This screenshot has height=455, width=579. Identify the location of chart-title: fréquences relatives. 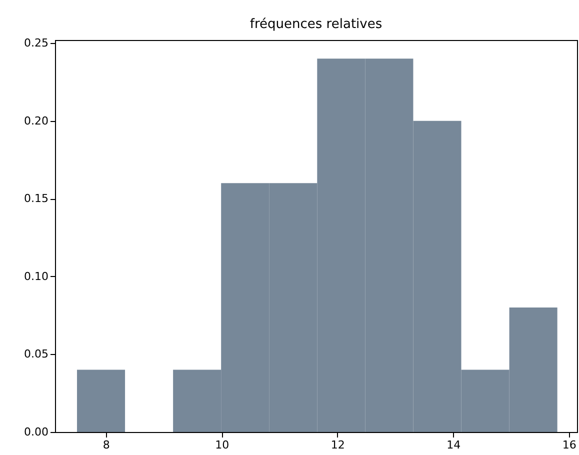
(316, 24).